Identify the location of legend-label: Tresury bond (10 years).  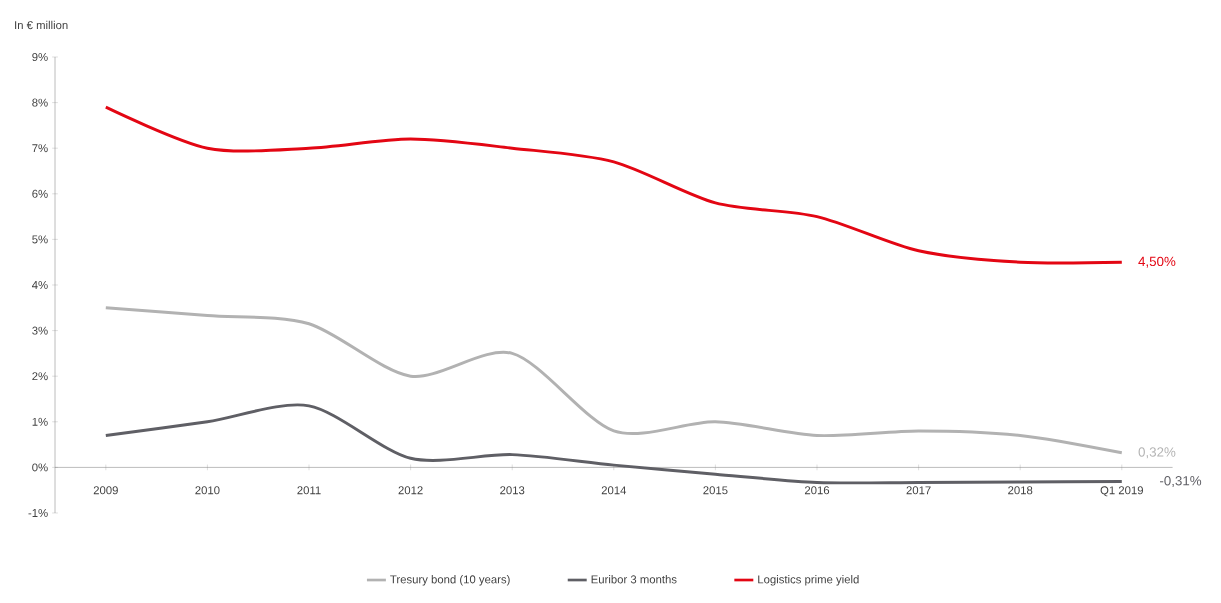
(450, 580).